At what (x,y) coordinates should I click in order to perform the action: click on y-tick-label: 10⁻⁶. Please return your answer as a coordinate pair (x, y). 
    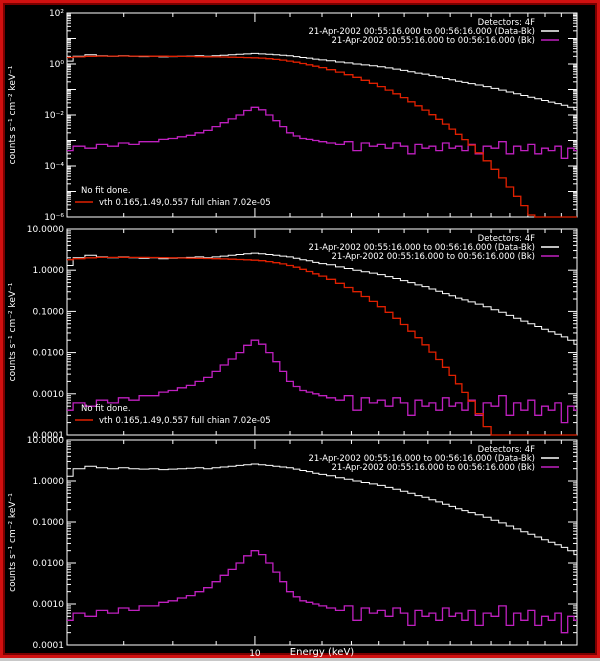
    Looking at the image, I should click on (54, 218).